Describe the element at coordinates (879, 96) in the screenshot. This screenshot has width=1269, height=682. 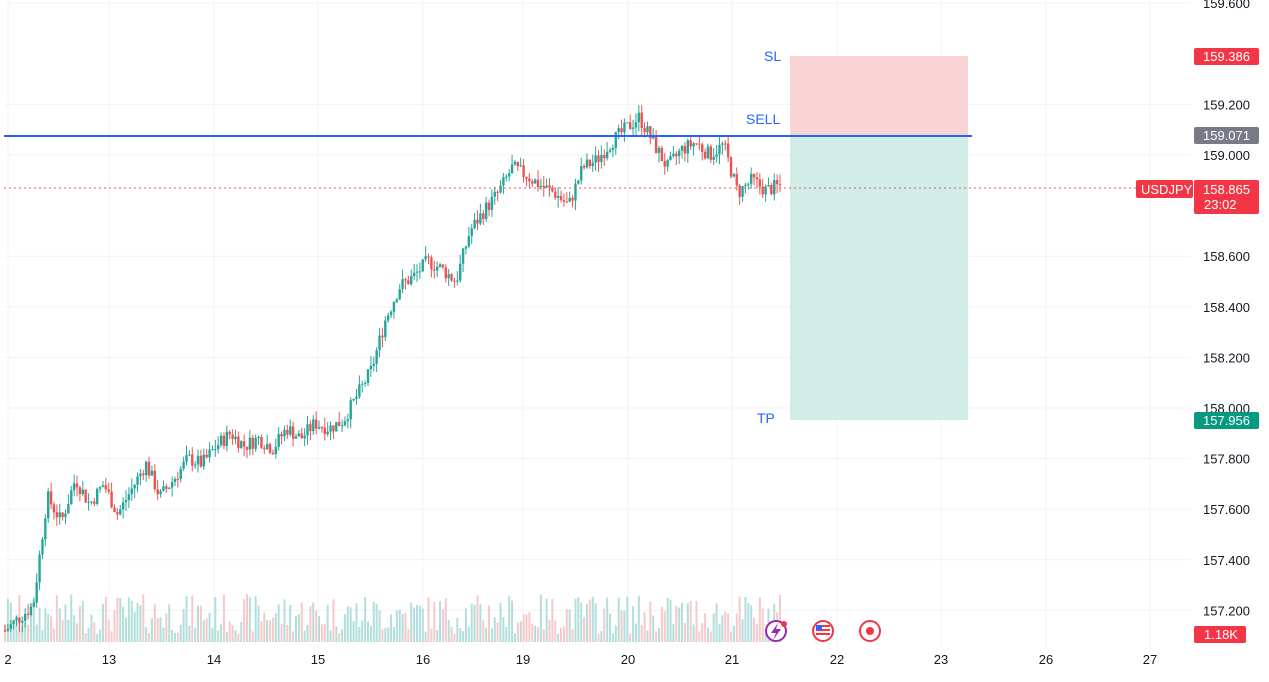
I see `stop-loss-zone` at that location.